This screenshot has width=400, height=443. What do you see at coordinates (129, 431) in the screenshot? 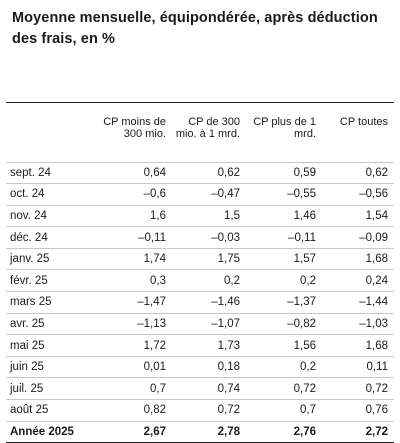
I see `total-cell-small-funds: 2,67` at bounding box center [129, 431].